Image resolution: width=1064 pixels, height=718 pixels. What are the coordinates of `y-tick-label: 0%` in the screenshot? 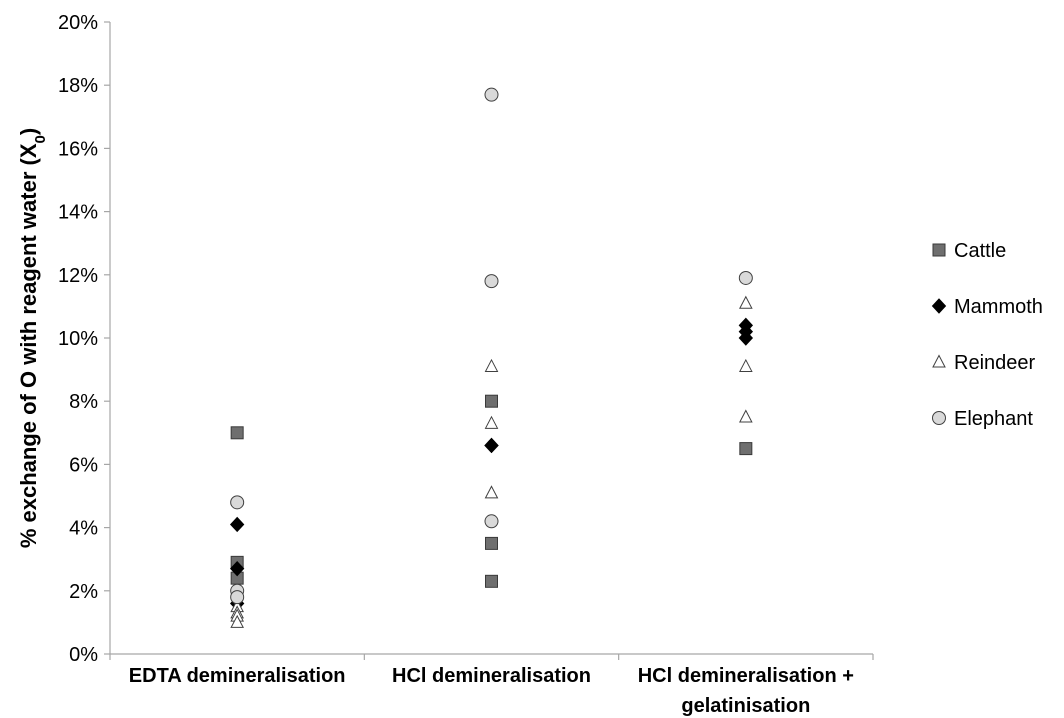 It's located at (83, 655).